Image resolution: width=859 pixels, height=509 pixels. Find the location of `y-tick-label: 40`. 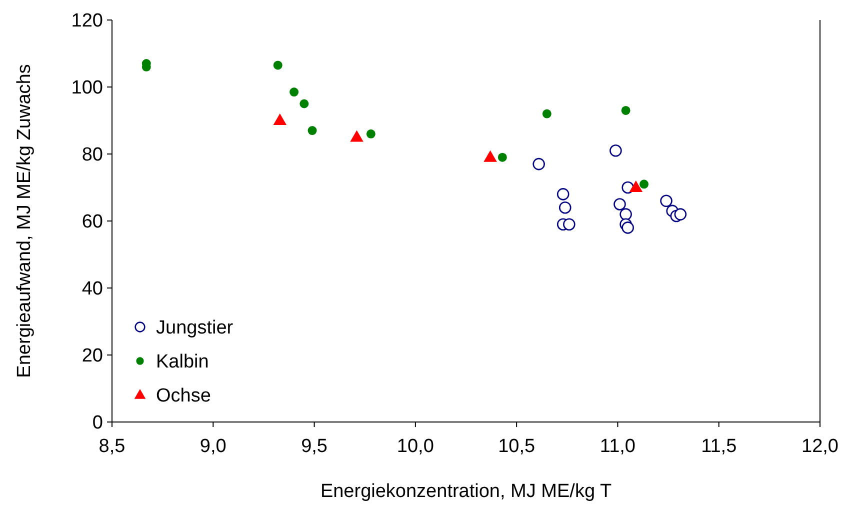

y-tick-label: 40 is located at coordinates (92, 289).